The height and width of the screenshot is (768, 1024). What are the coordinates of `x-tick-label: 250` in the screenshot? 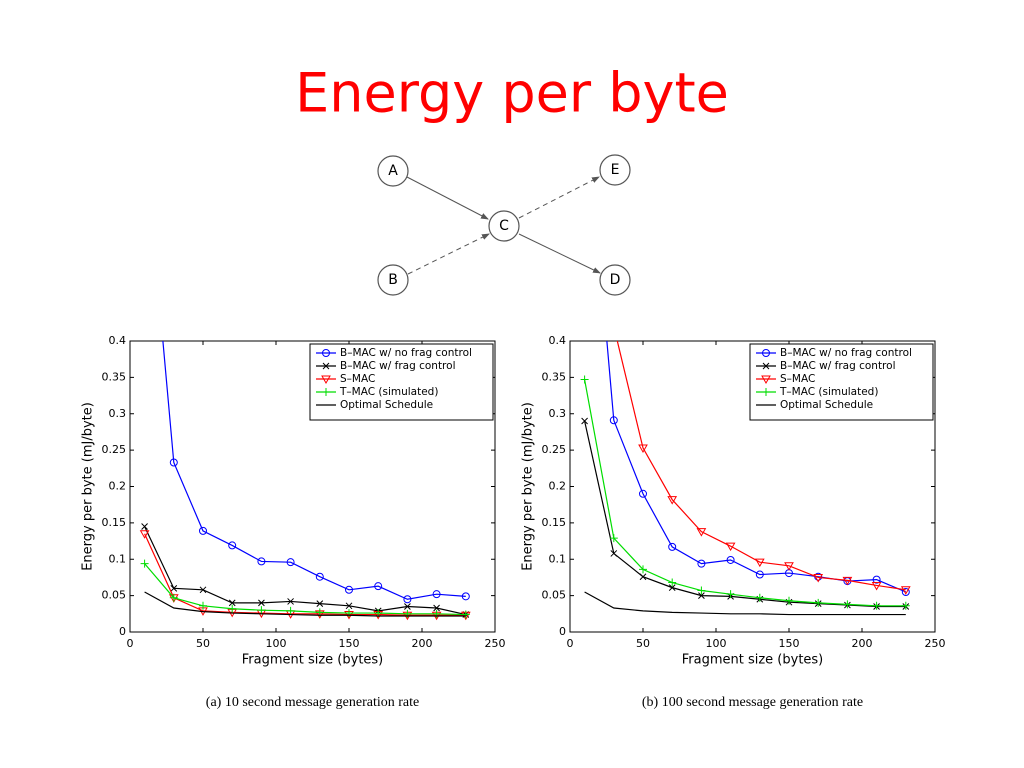 It's located at (935, 643).